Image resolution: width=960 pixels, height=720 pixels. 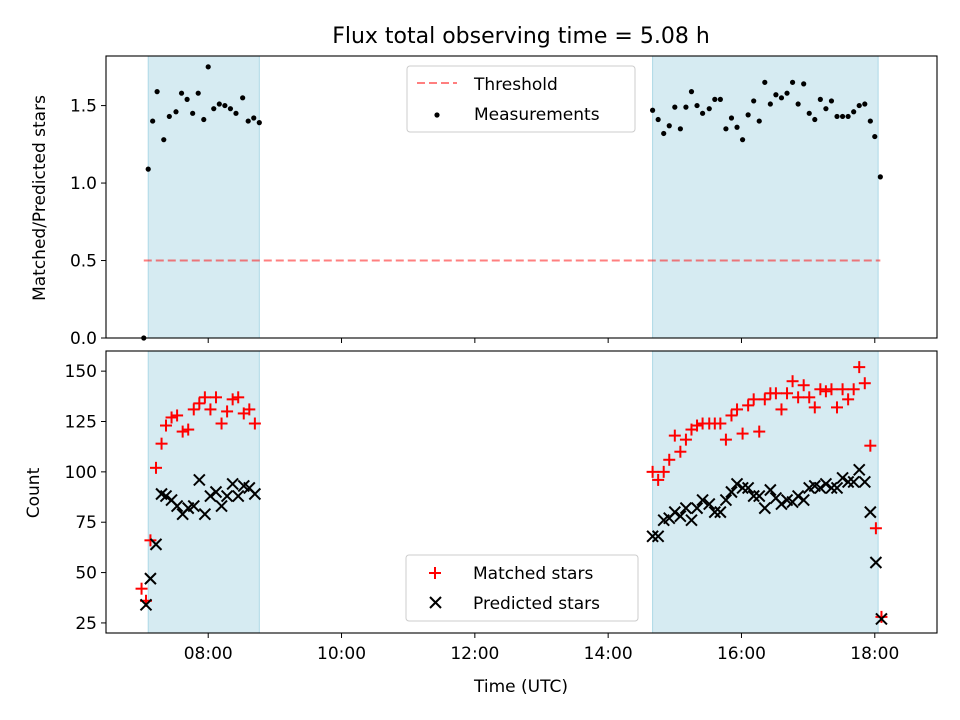 What do you see at coordinates (81, 473) in the screenshot?
I see `y-tick-label-bottom: 100` at bounding box center [81, 473].